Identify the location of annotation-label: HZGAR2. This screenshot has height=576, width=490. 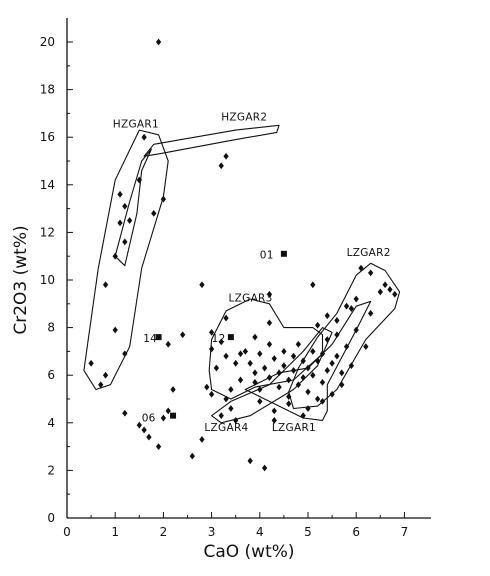
(244, 118).